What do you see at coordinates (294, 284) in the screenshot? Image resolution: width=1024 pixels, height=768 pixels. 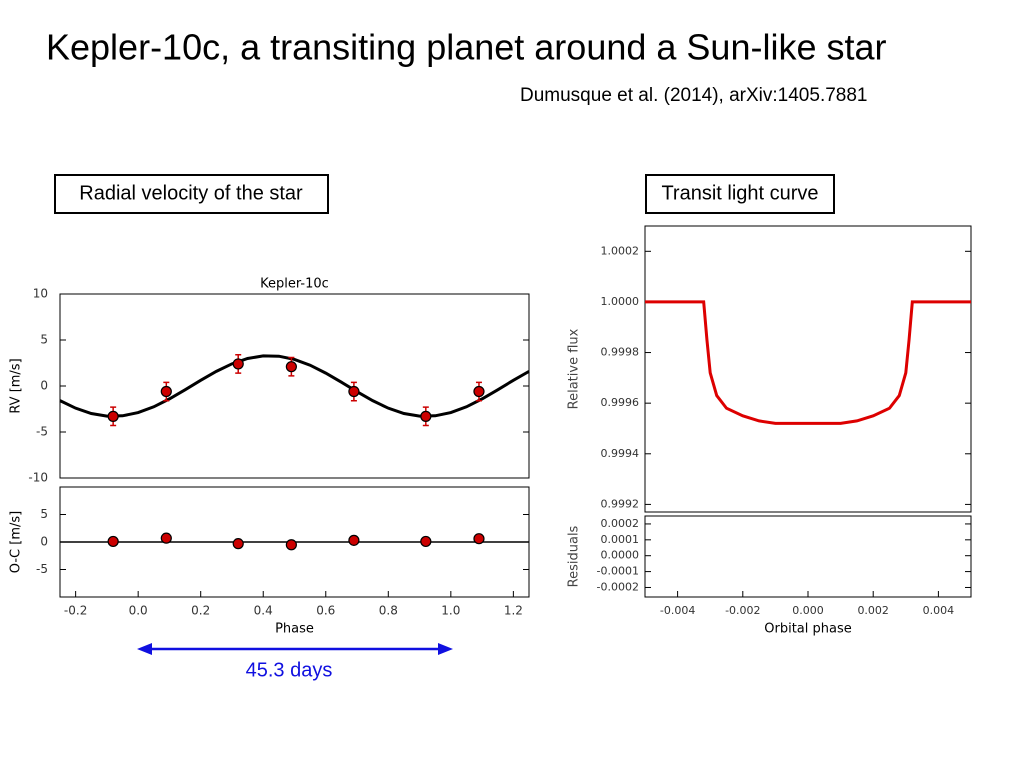 I see `chart-title: Kepler-10c` at bounding box center [294, 284].